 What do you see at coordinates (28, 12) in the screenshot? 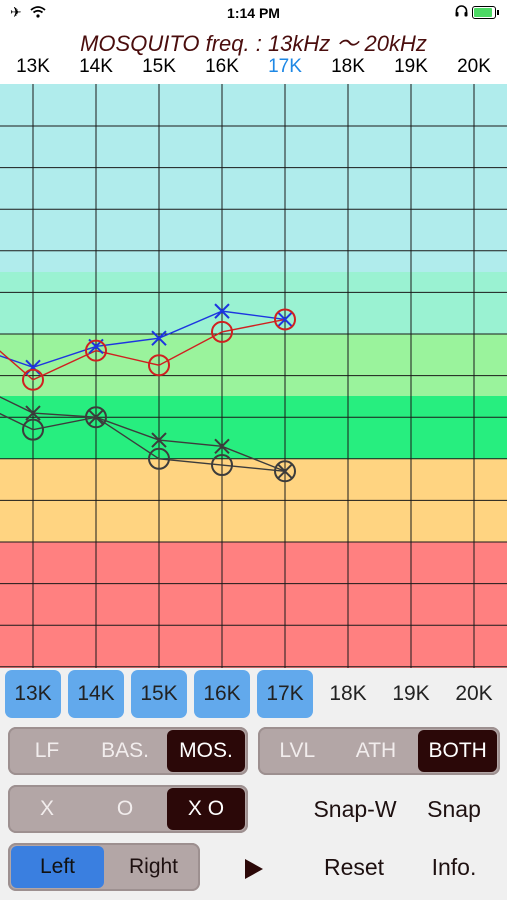
I see `status-left-icons: ✈` at bounding box center [28, 12].